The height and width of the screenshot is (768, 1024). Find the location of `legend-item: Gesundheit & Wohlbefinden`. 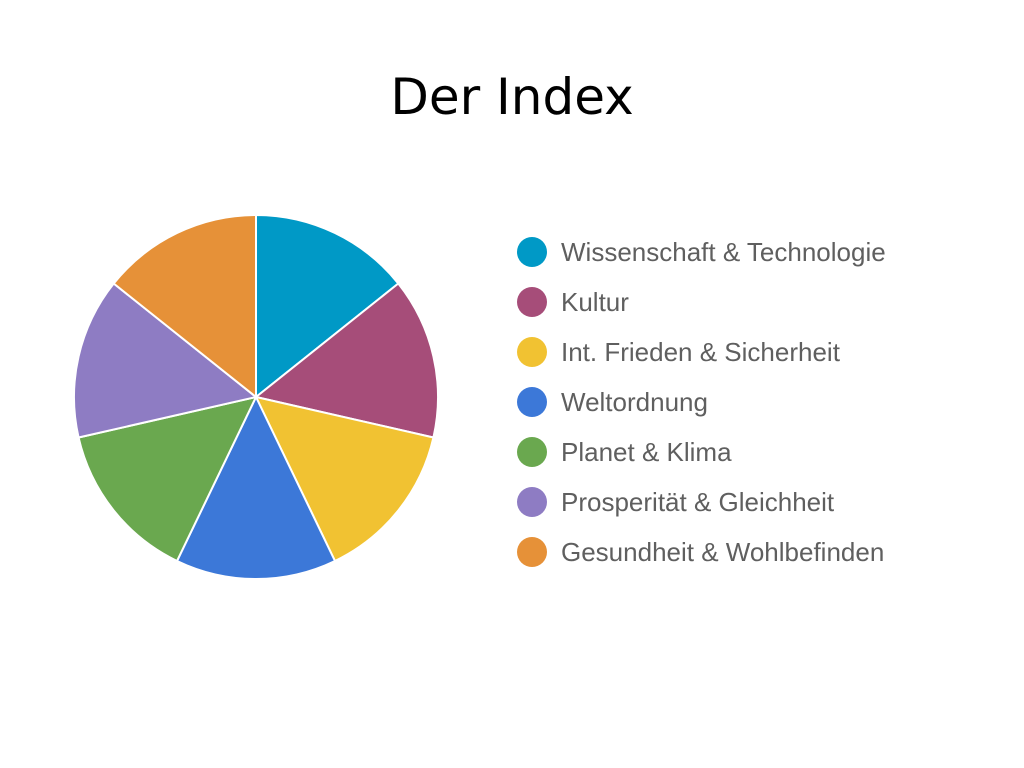

legend-item: Gesundheit & Wohlbefinden is located at coordinates (701, 552).